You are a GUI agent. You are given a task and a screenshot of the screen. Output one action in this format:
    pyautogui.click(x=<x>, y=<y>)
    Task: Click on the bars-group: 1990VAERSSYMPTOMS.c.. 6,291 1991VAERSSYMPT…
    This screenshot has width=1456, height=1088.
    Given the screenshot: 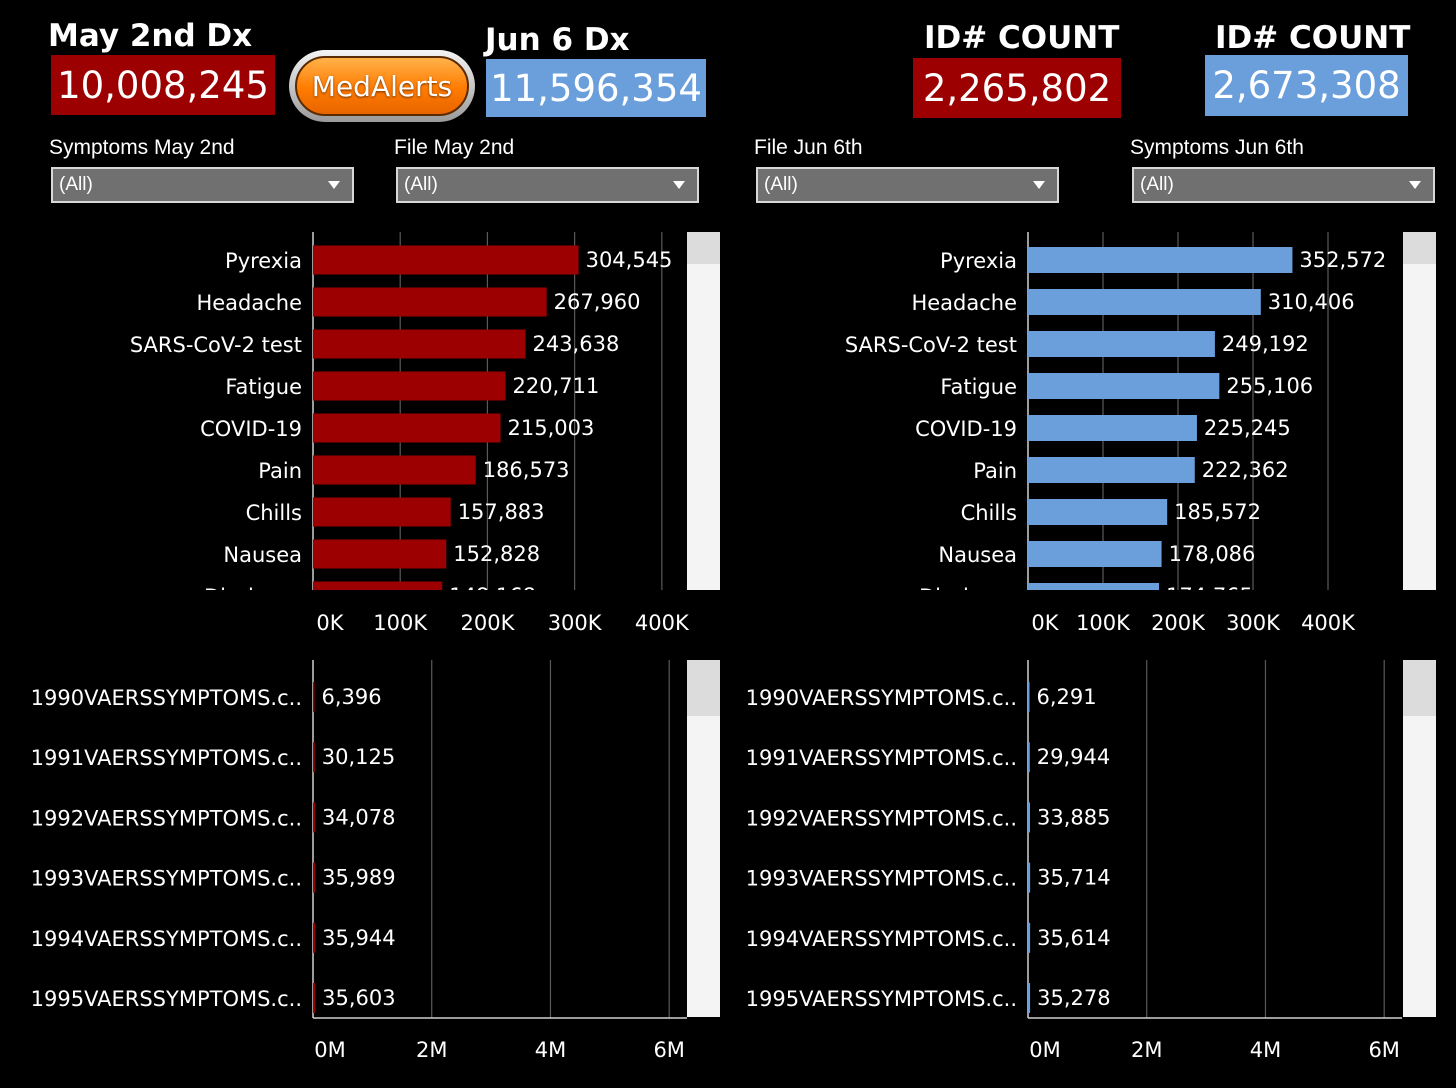 What is the action you would take?
    pyautogui.click(x=928, y=847)
    